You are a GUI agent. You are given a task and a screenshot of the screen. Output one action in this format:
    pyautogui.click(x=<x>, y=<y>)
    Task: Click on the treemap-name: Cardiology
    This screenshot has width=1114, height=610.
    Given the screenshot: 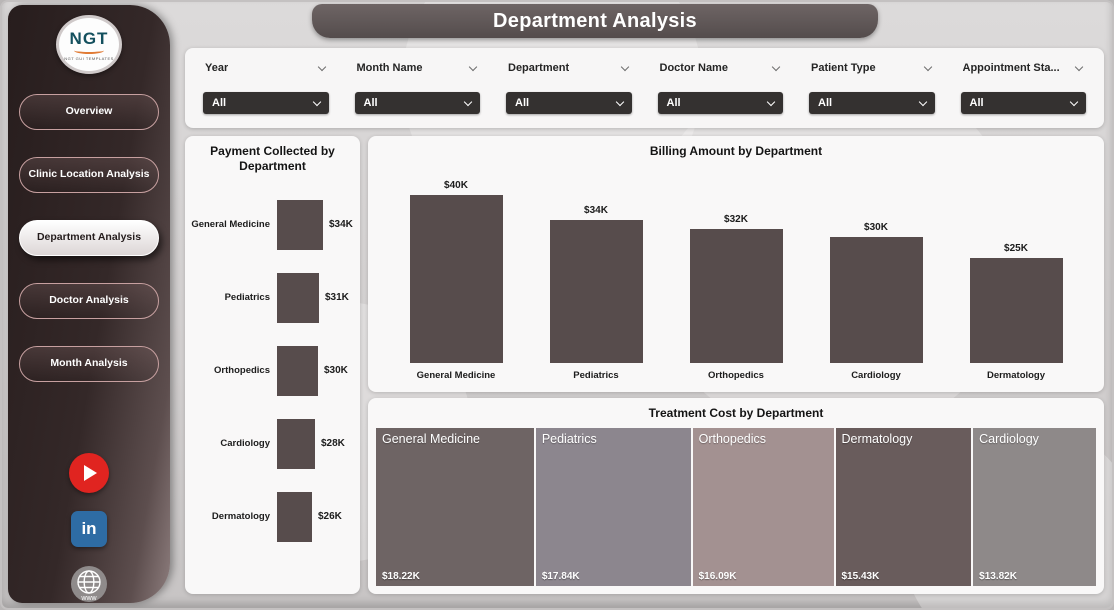 What is the action you would take?
    pyautogui.click(x=1009, y=439)
    